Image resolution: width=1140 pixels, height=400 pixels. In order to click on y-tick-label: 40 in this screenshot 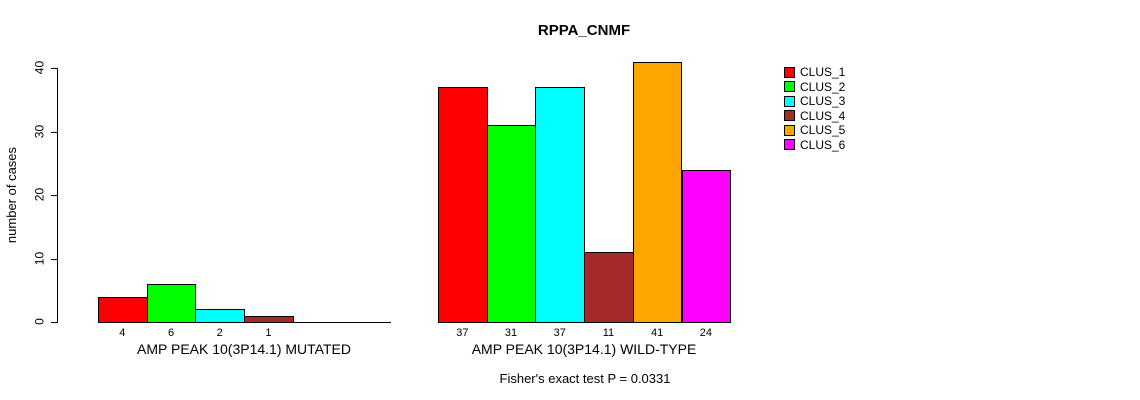, I will do `click(39, 67)`.